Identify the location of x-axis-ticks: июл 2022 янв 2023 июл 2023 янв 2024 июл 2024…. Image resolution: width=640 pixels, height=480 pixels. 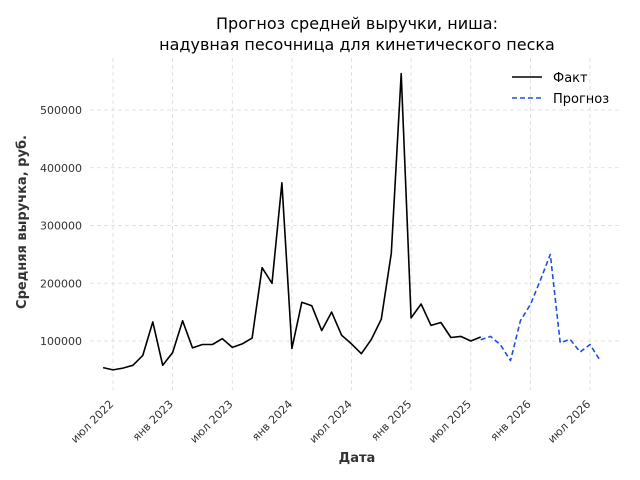
(330, 422).